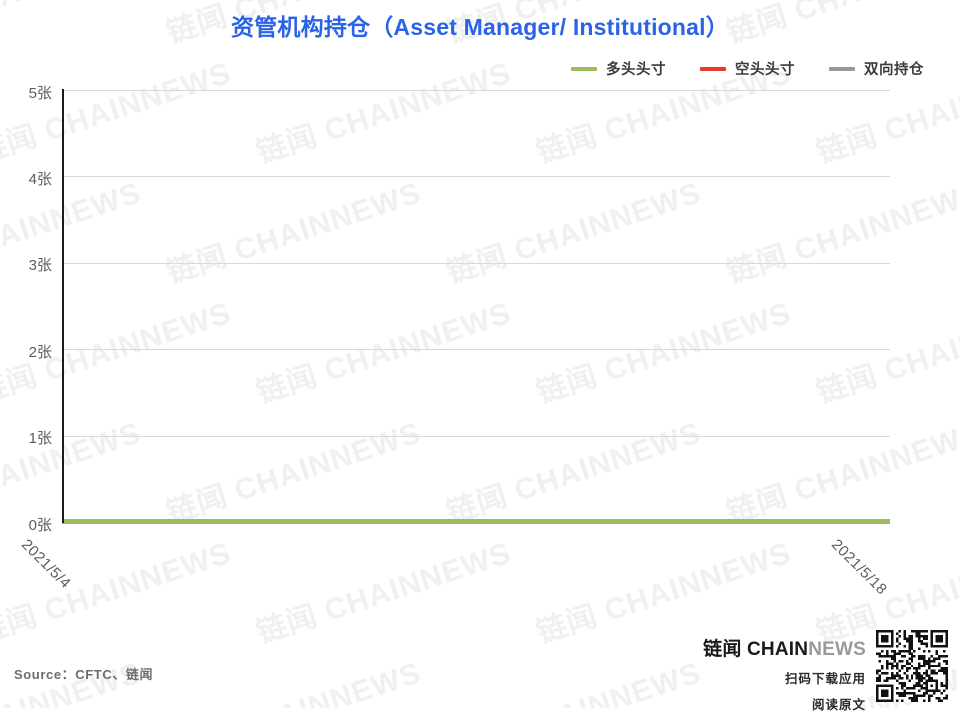 The width and height of the screenshot is (960, 713). I want to click on brand-logo-cn: 链闻, so click(722, 649).